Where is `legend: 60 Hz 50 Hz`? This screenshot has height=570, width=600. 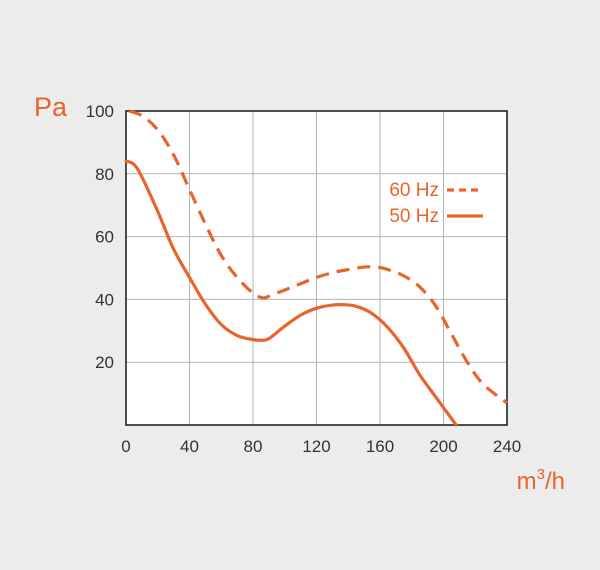
legend: 60 Hz 50 Hz is located at coordinates (436, 203).